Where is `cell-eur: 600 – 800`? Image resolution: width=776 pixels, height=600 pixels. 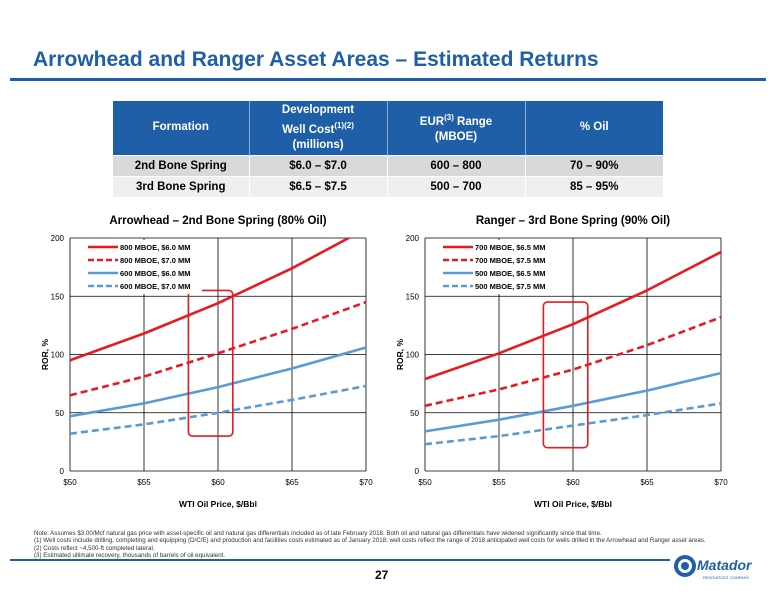 cell-eur: 600 – 800 is located at coordinates (456, 165).